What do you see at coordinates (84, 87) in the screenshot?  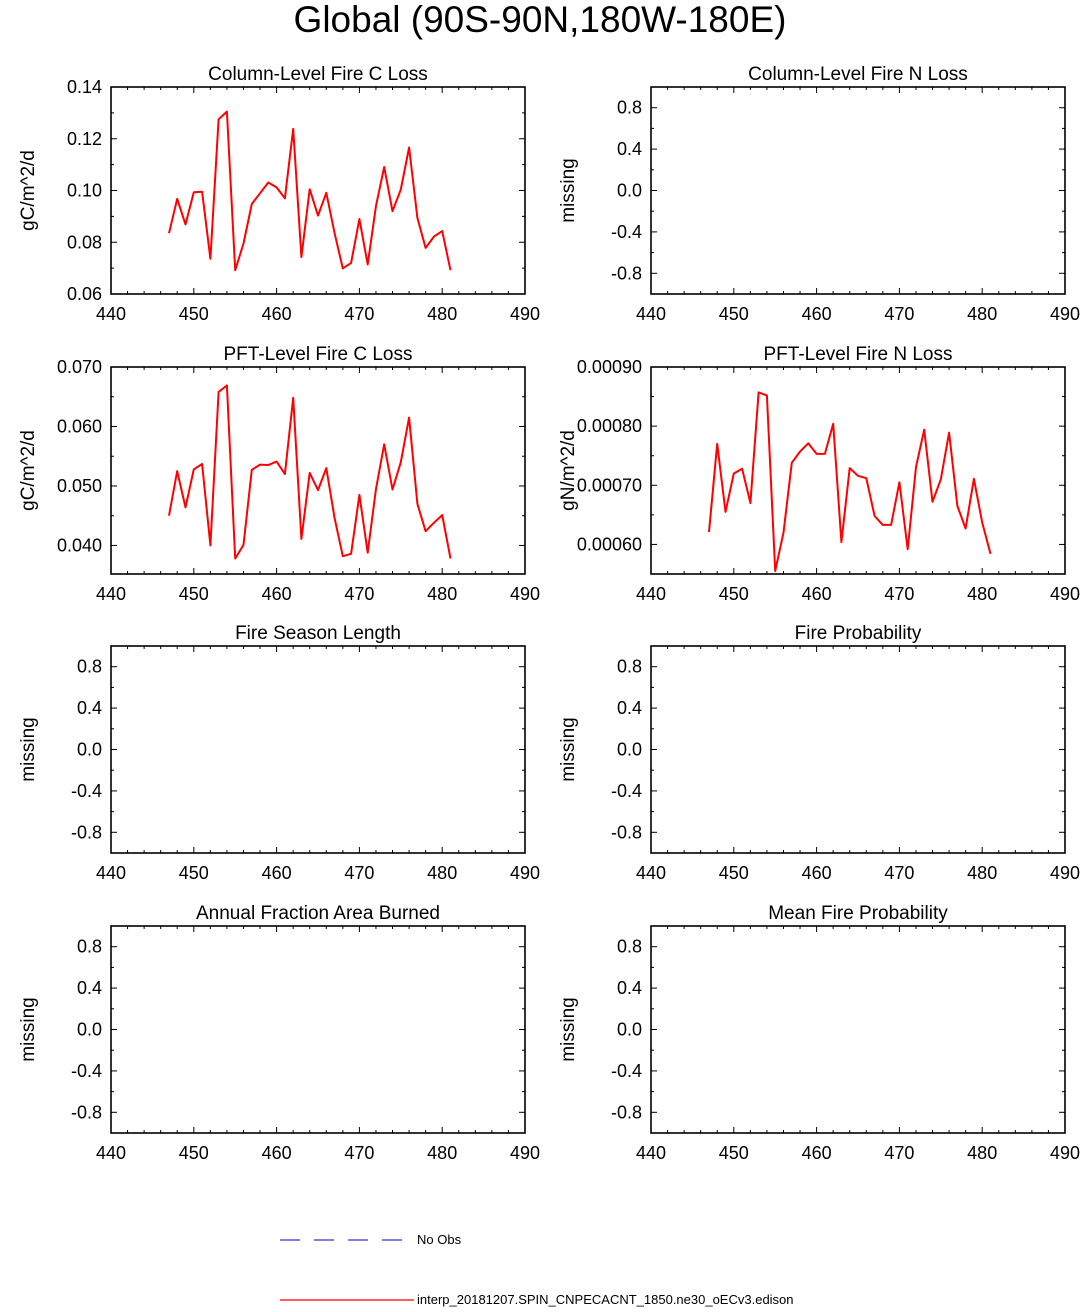 I see `y-tick-label: 0.14` at bounding box center [84, 87].